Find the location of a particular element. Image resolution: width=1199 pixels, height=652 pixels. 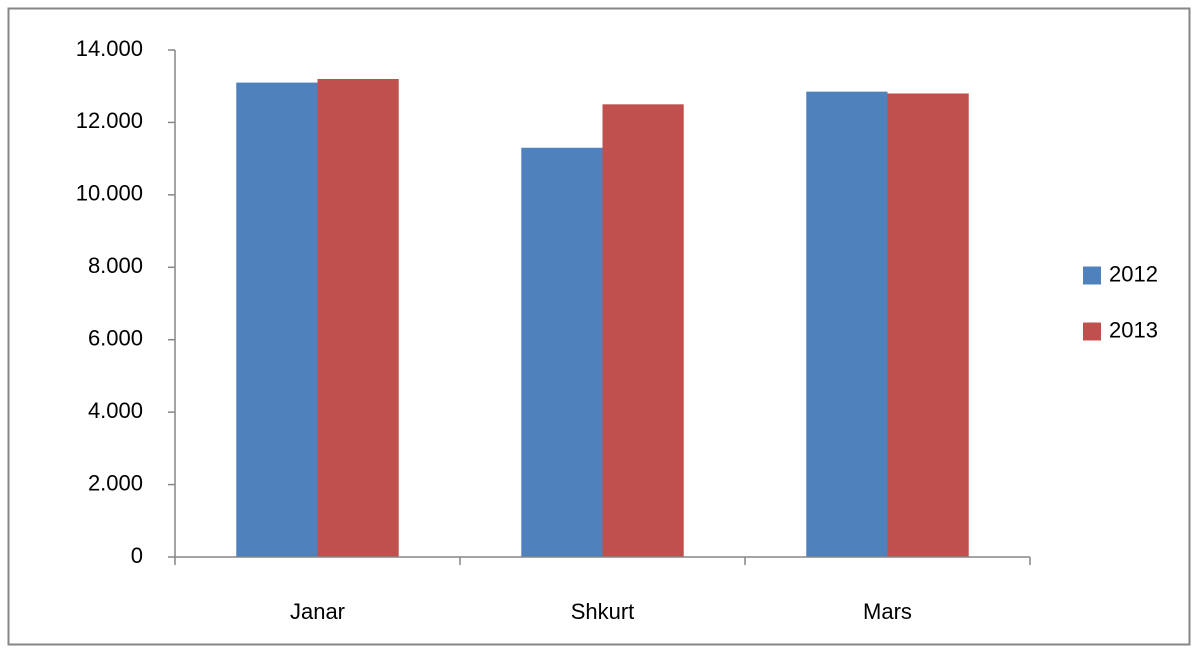

y-tick-label: 2.000 is located at coordinates (115, 482).